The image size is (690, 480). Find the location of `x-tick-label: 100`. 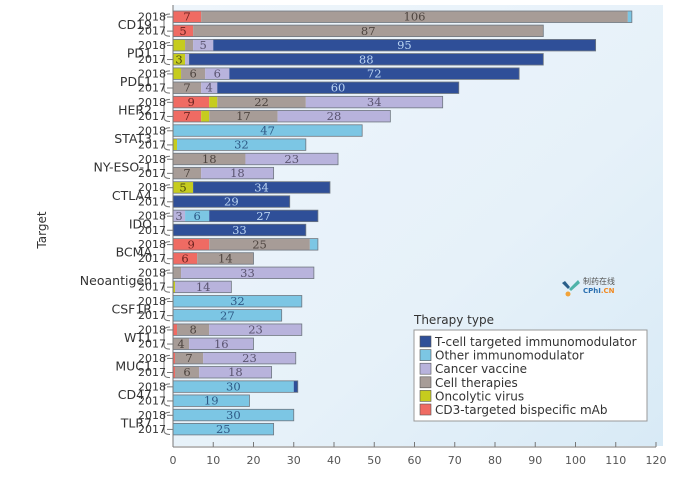

x-tick-label: 100 is located at coordinates (575, 460).